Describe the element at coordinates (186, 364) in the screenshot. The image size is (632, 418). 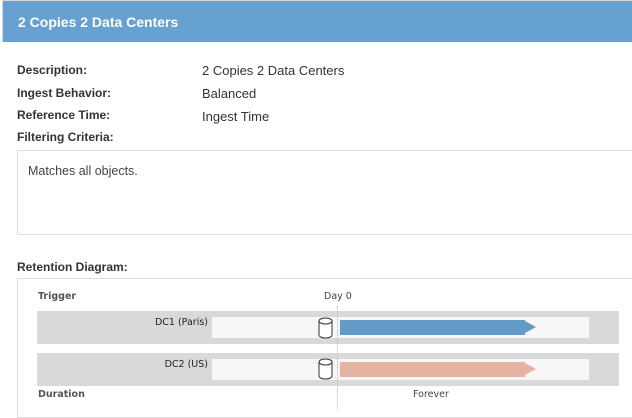
I see `site-label: DC2 (US)` at that location.